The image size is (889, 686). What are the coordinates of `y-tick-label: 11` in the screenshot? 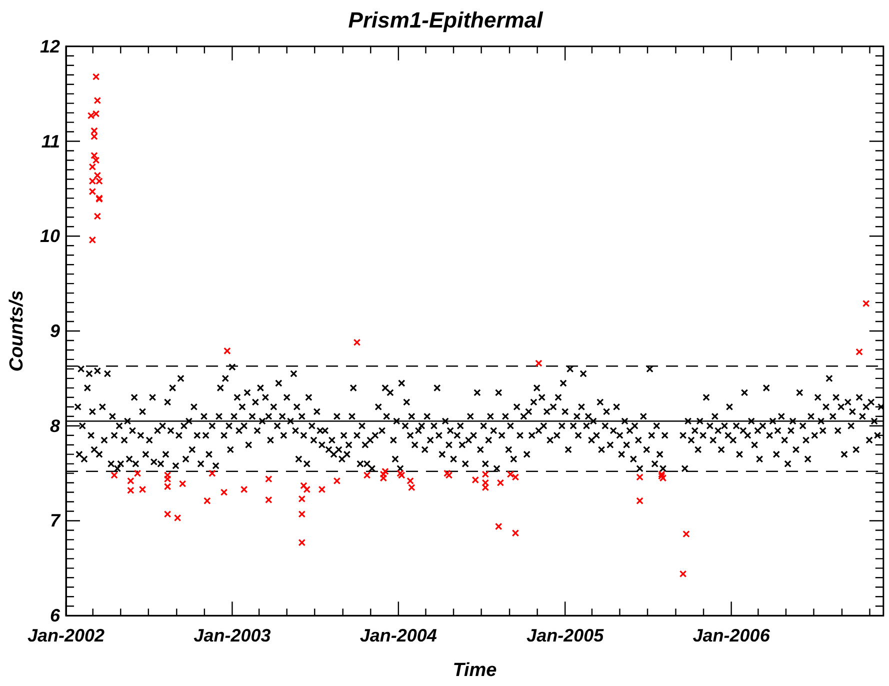 It's located at (50, 141).